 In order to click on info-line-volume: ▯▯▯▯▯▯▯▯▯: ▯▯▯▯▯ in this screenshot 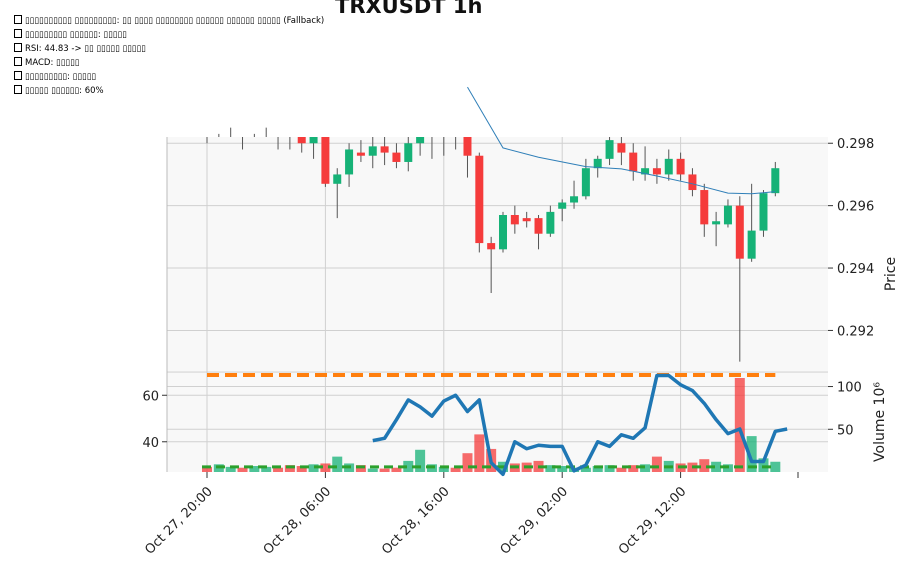, I will do `click(169, 77)`.